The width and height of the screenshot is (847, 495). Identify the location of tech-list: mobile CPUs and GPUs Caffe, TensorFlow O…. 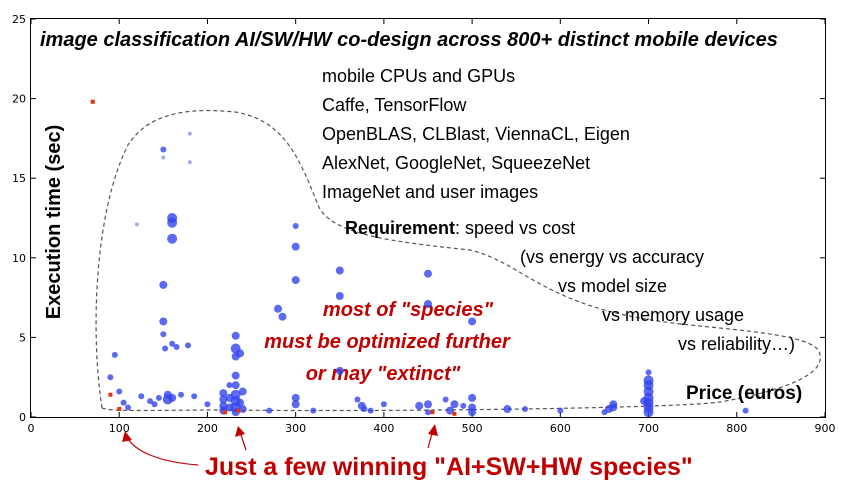
(476, 134).